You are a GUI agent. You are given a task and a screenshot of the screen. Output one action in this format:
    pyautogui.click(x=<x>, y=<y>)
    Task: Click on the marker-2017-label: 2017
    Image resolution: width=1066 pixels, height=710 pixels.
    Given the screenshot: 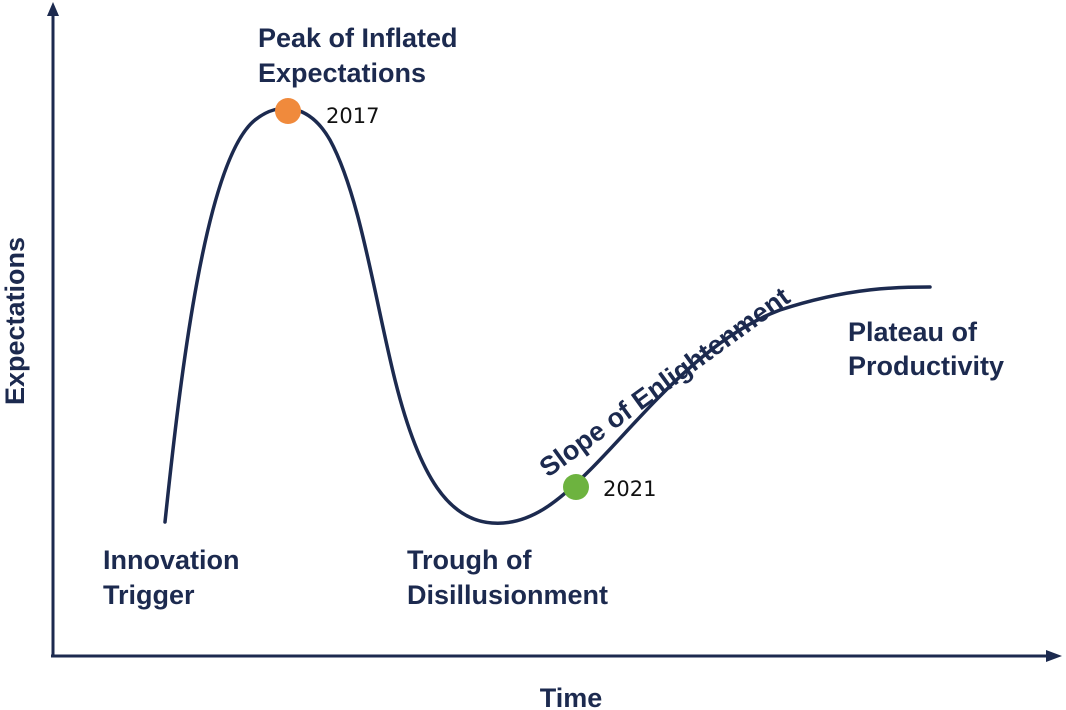 What is the action you would take?
    pyautogui.click(x=352, y=116)
    